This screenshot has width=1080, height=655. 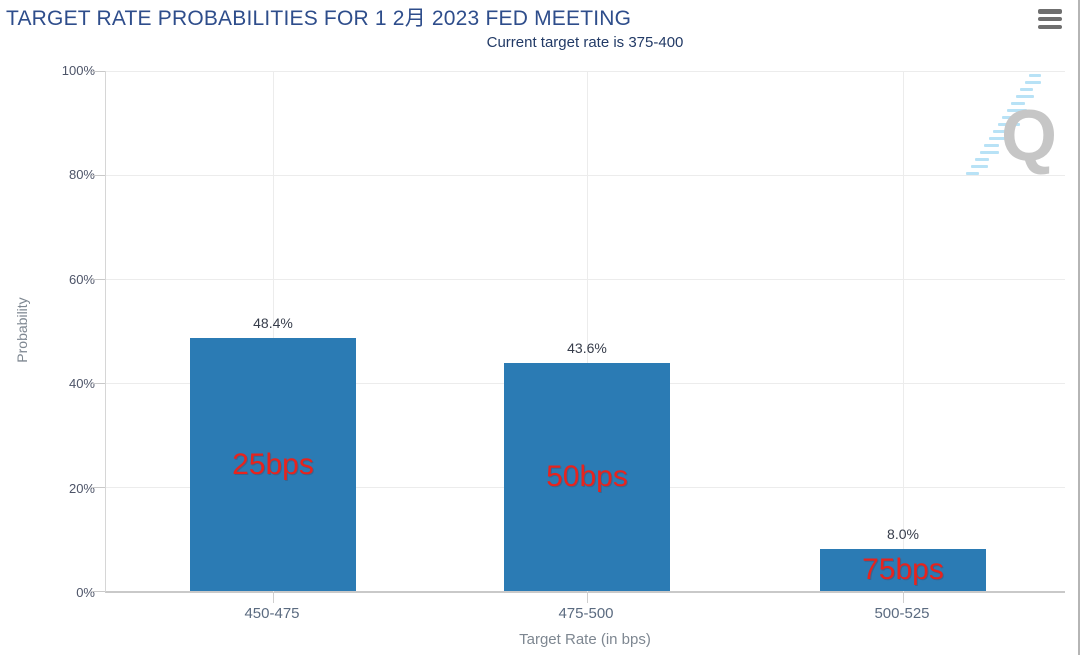 I want to click on bar-value-label: 43.6%, so click(x=587, y=348).